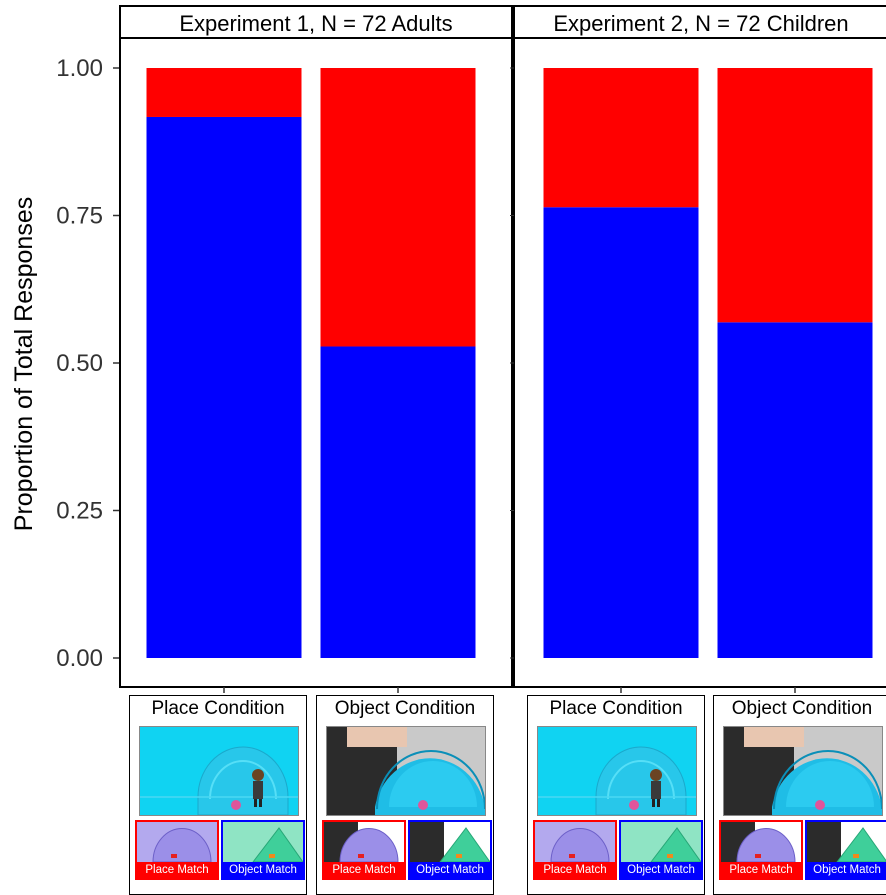  Describe the element at coordinates (700, 23) in the screenshot. I see `facet-title: Experiment 2, N = 72 Children` at that location.